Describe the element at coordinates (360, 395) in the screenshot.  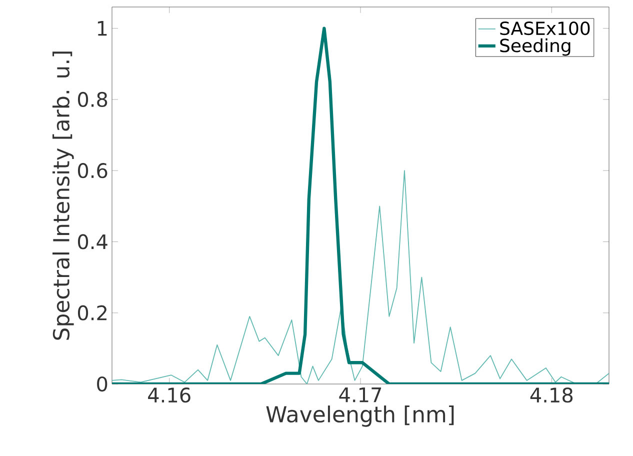
I see `x-tick-label: 4.17` at that location.